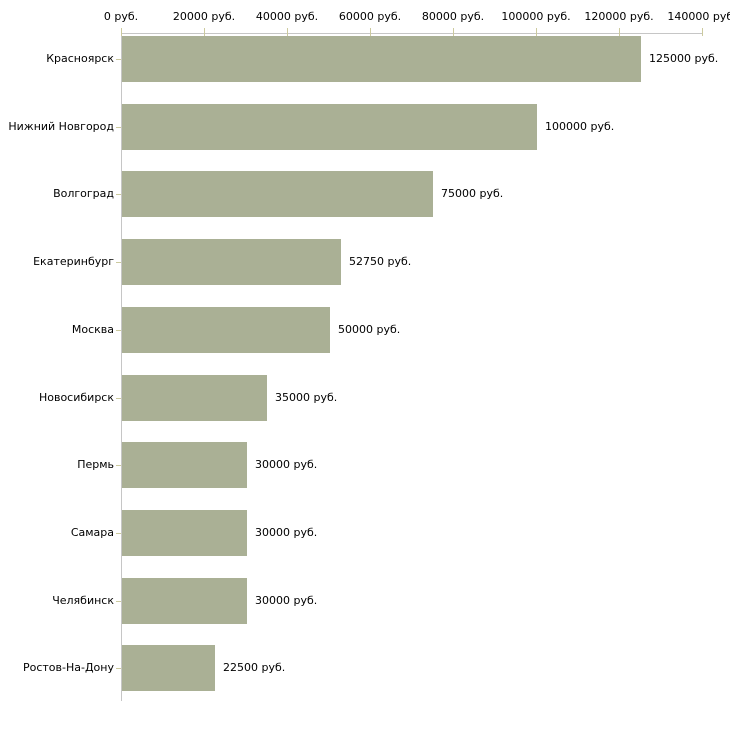 Image resolution: width=730 pixels, height=730 pixels. Describe the element at coordinates (619, 16) in the screenshot. I see `x-axis-tick-label: 120000 руб.` at that location.